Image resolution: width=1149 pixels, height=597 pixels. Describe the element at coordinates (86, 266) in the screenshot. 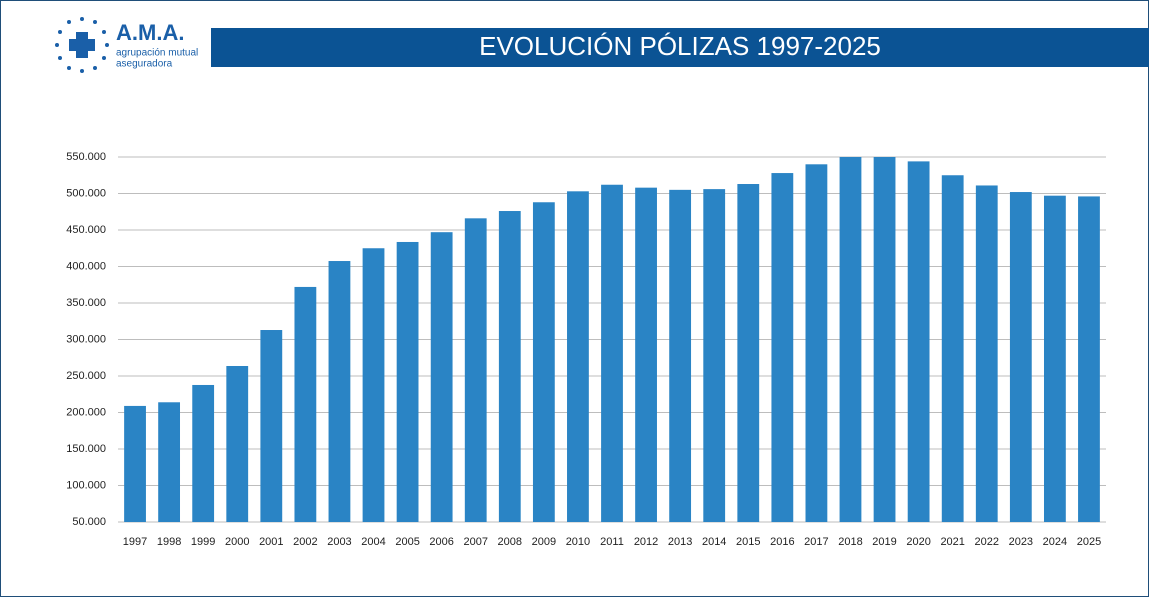

I see `y-tick-label: 400.000` at that location.